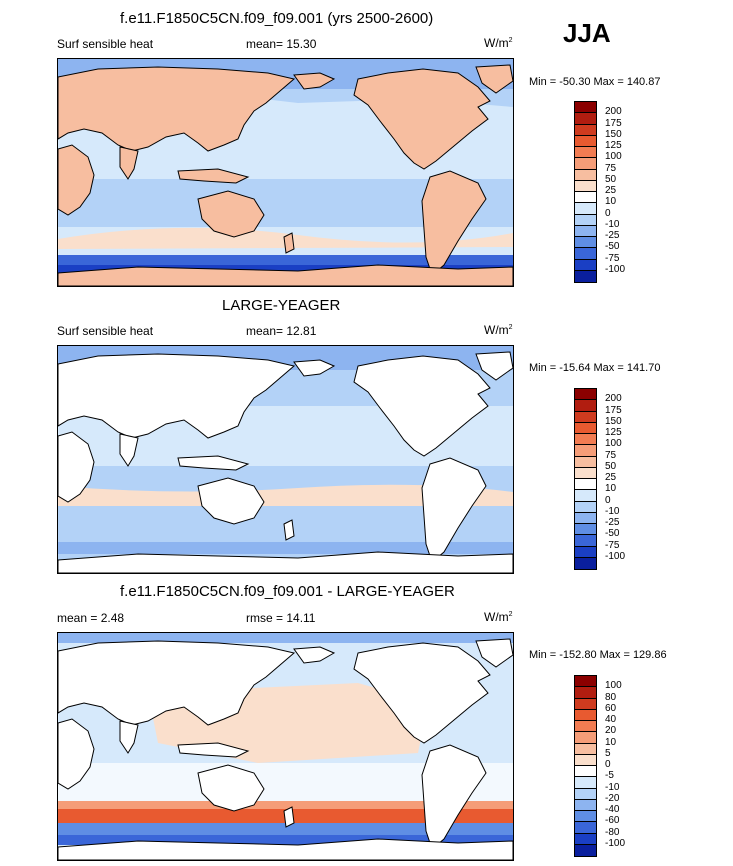 This screenshot has height=866, width=733. I want to click on colorbar-tick-label: -50, so click(612, 247).